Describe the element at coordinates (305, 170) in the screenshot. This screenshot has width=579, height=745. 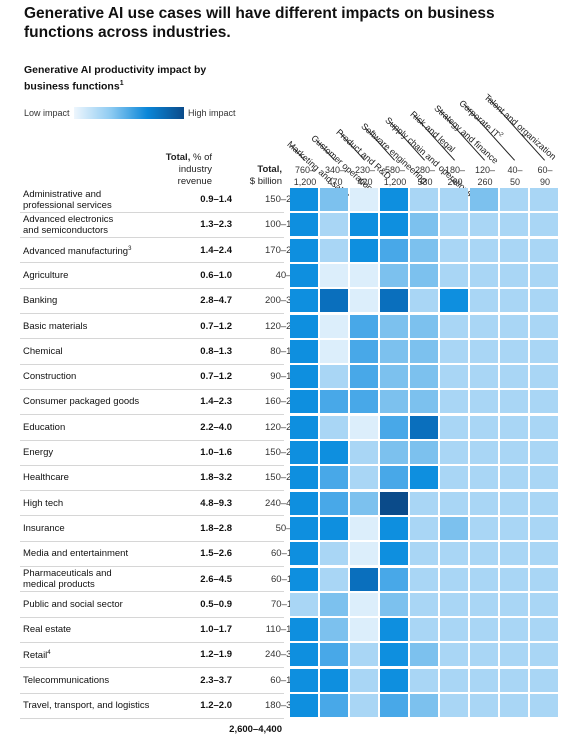
I see `column-range-part: 760–` at that location.